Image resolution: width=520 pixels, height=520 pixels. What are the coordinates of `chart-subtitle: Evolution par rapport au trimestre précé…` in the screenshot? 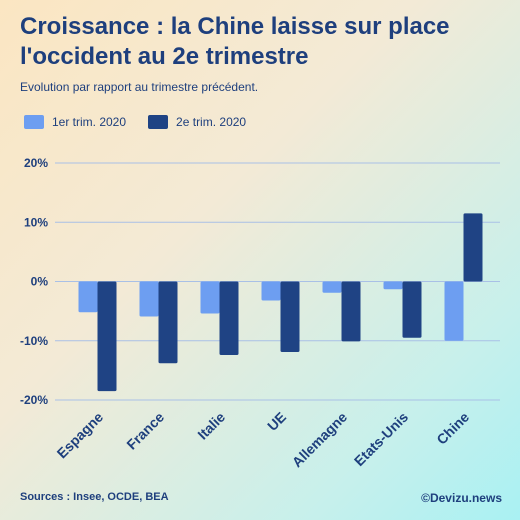 It's located at (139, 87).